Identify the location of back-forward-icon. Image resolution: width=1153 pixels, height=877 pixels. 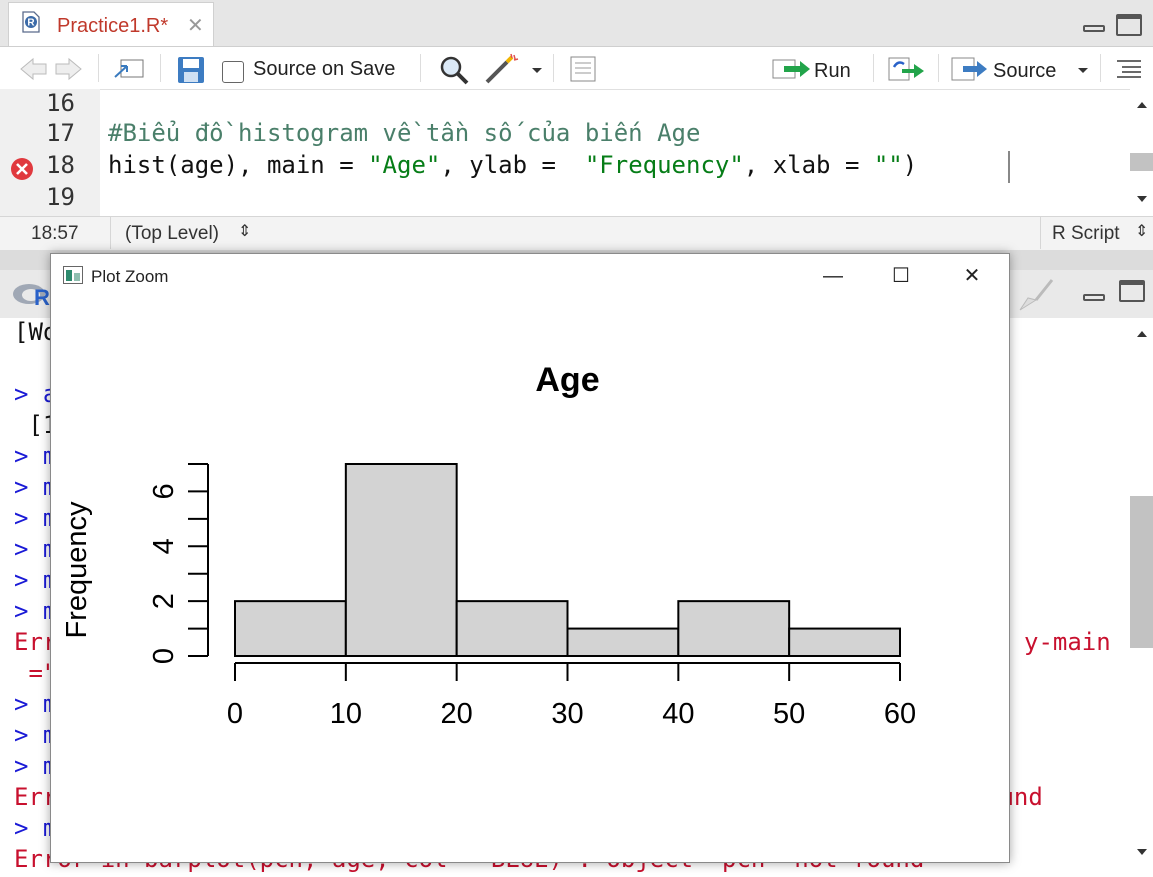
(51, 69).